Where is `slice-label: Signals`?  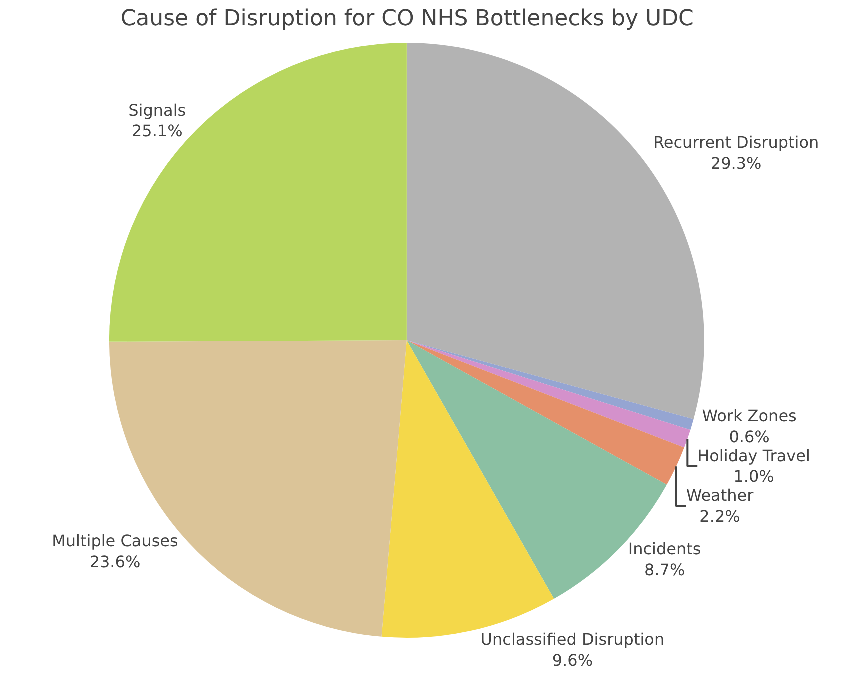 slice-label: Signals is located at coordinates (157, 110).